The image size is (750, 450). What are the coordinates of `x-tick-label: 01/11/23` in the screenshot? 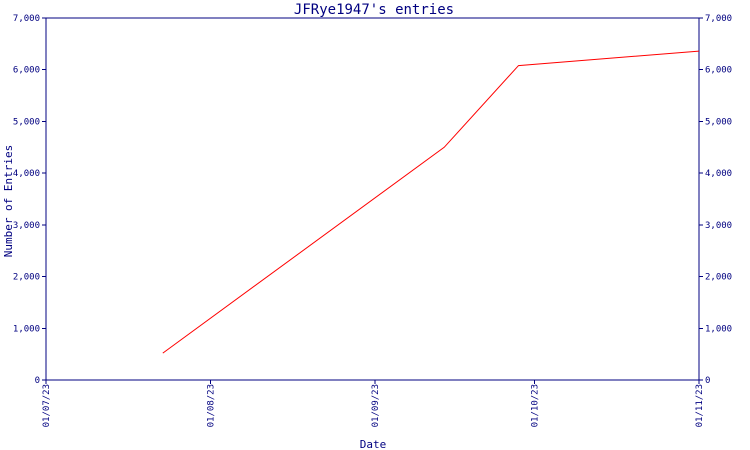 It's located at (700, 405).